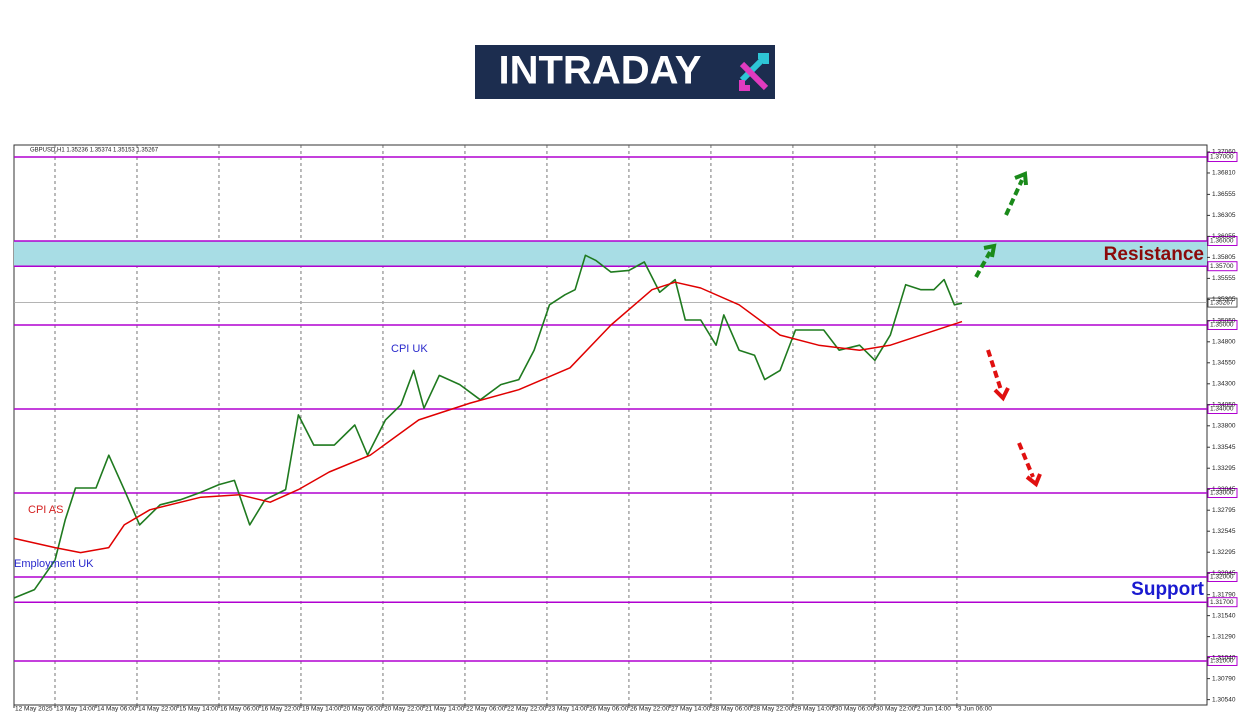 This screenshot has width=1250, height=716. I want to click on x-tick-label: 13 May 14:00, so click(76, 709).